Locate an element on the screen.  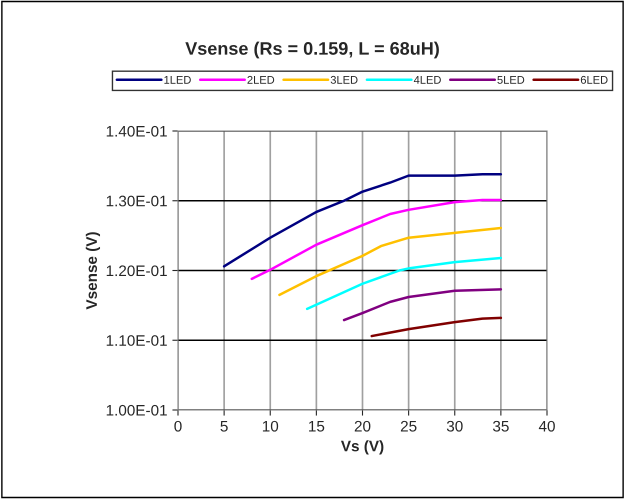
x-tick-label: 15 is located at coordinates (316, 426).